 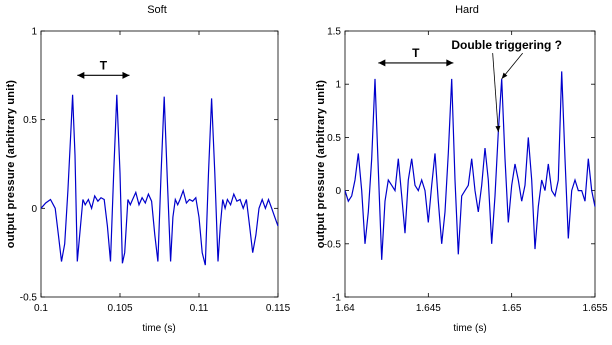 What do you see at coordinates (506, 45) in the screenshot?
I see `double-triggering-label: Double triggering ?` at bounding box center [506, 45].